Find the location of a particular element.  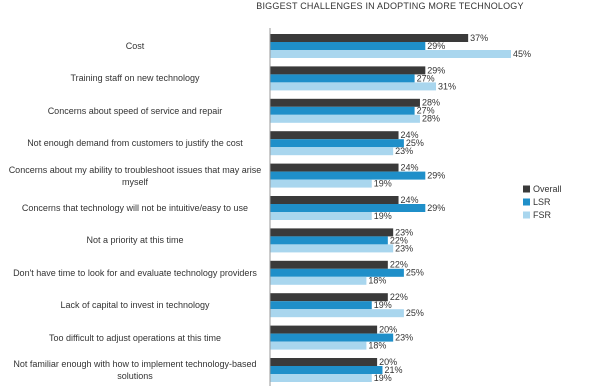

category-label: Not a priority at this time is located at coordinates (135, 240).